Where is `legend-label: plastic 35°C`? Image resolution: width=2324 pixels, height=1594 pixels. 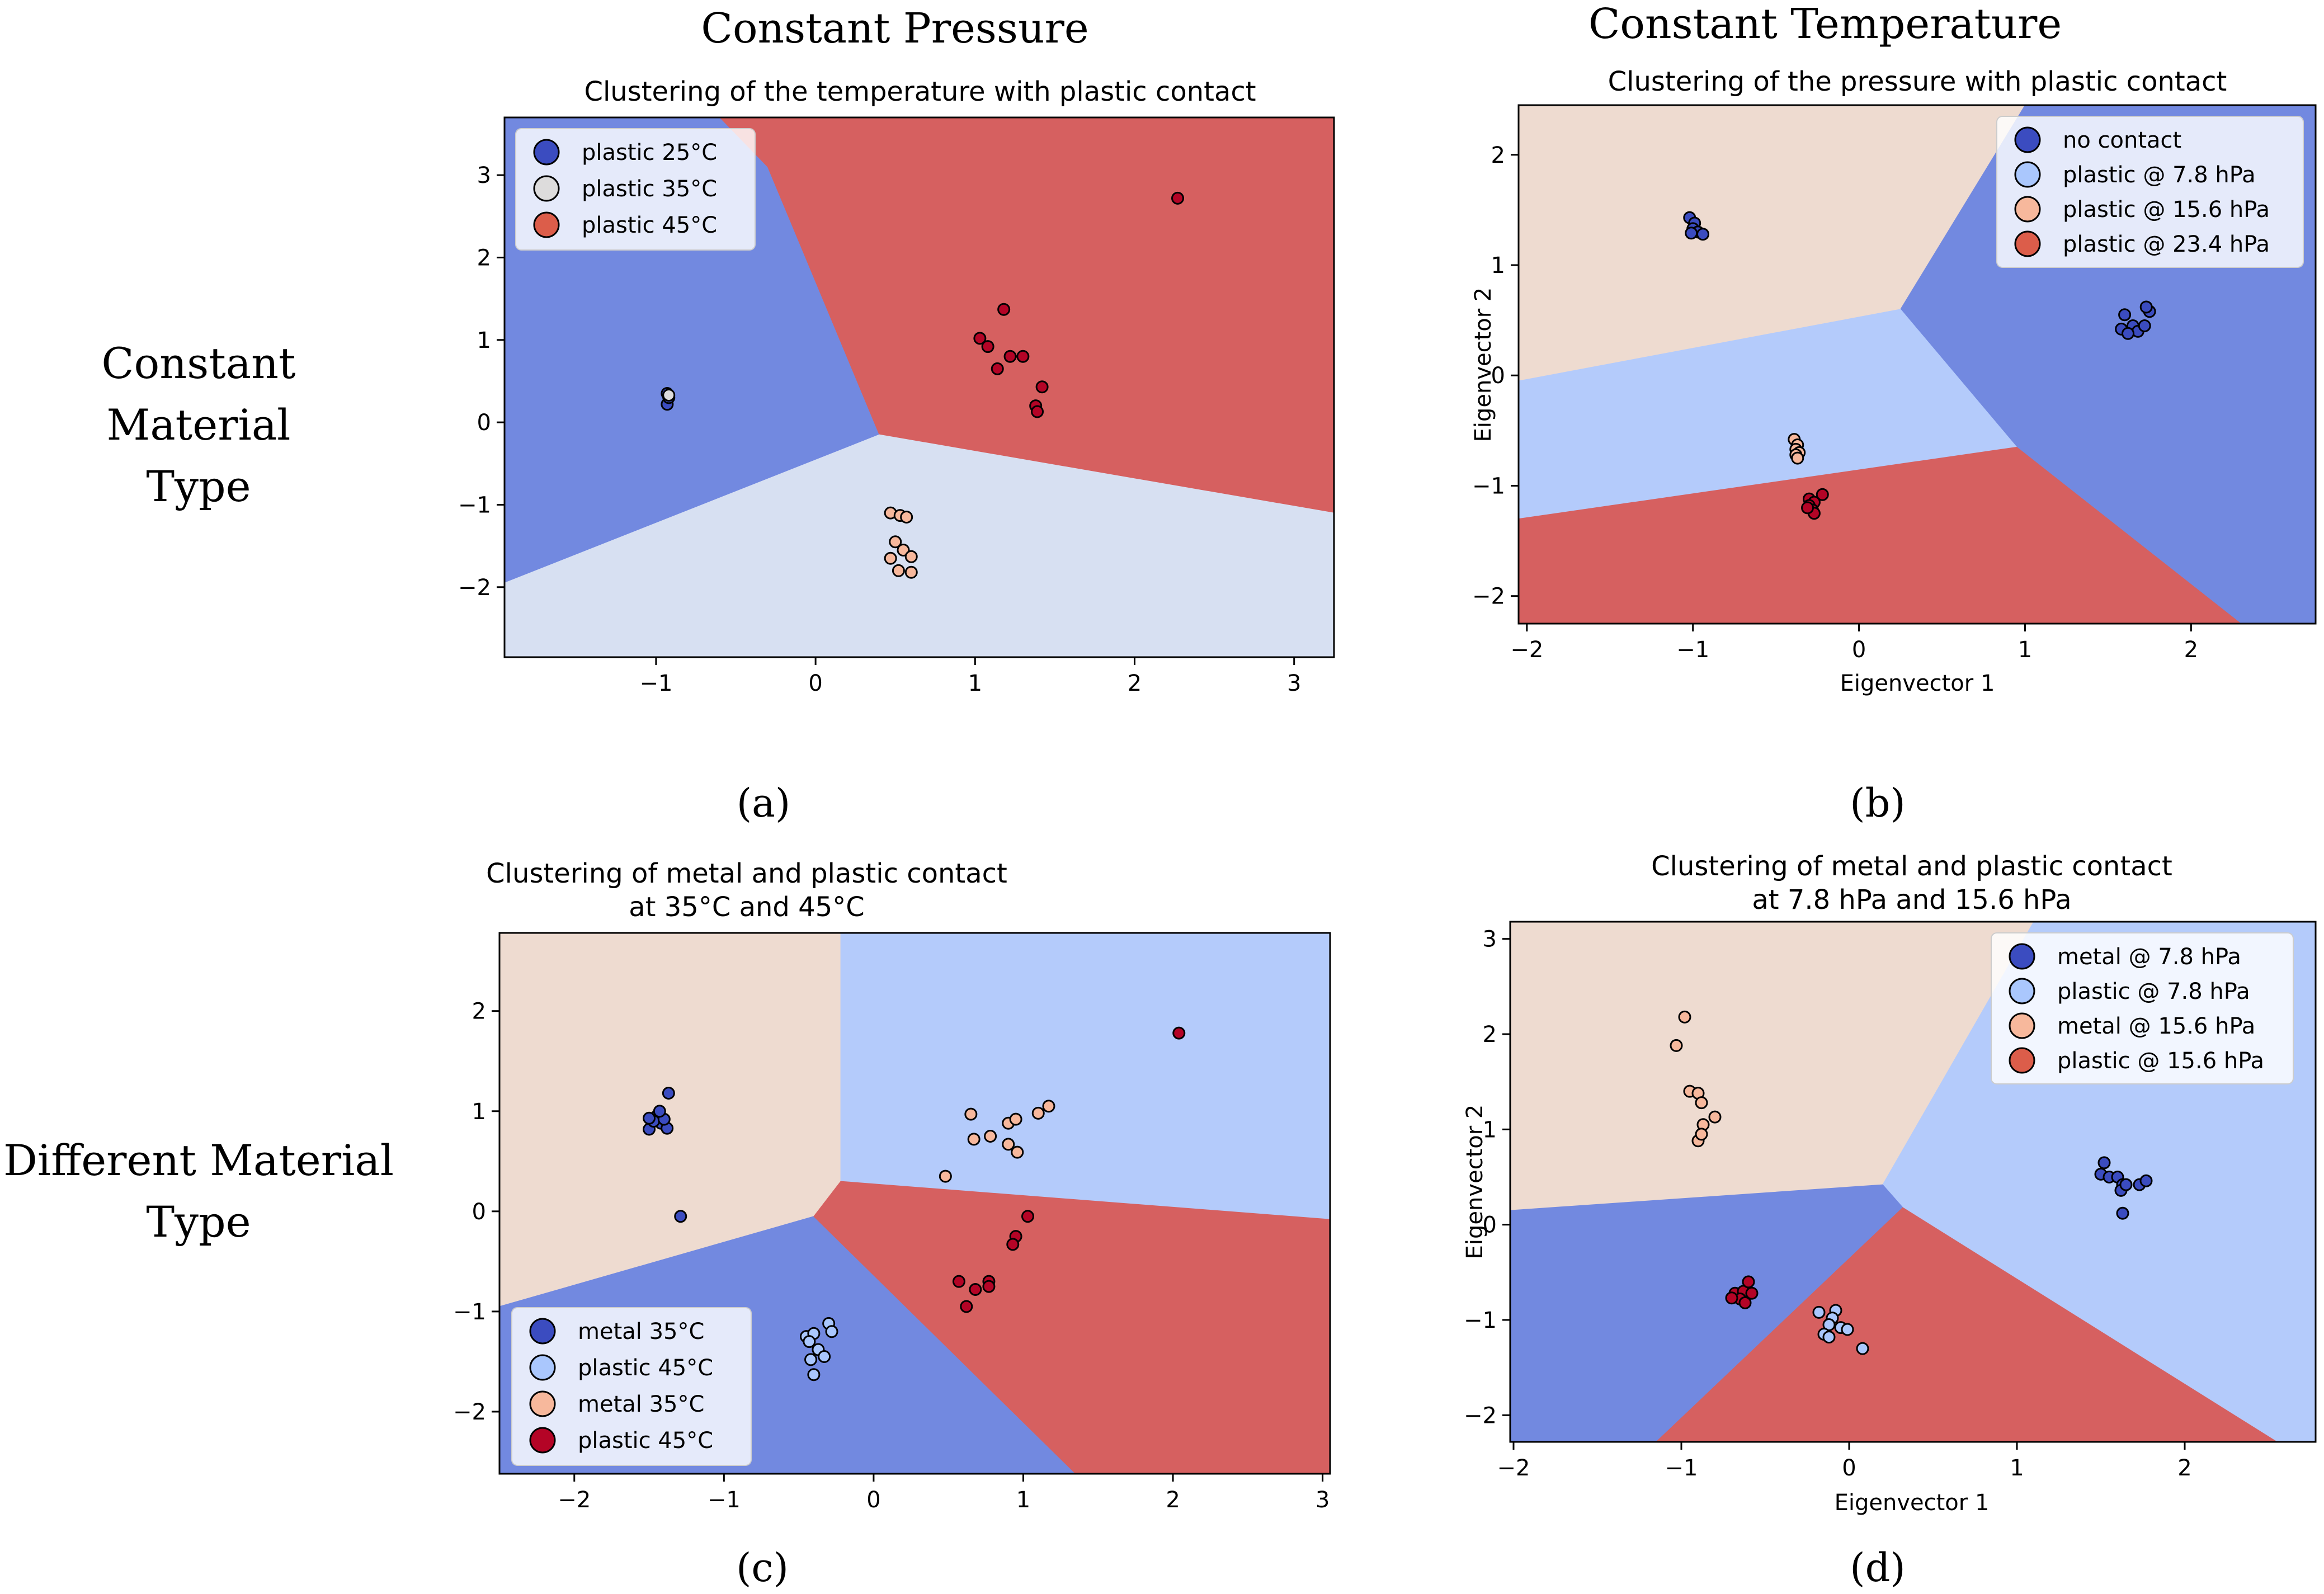 legend-label: plastic 35°C is located at coordinates (649, 189).